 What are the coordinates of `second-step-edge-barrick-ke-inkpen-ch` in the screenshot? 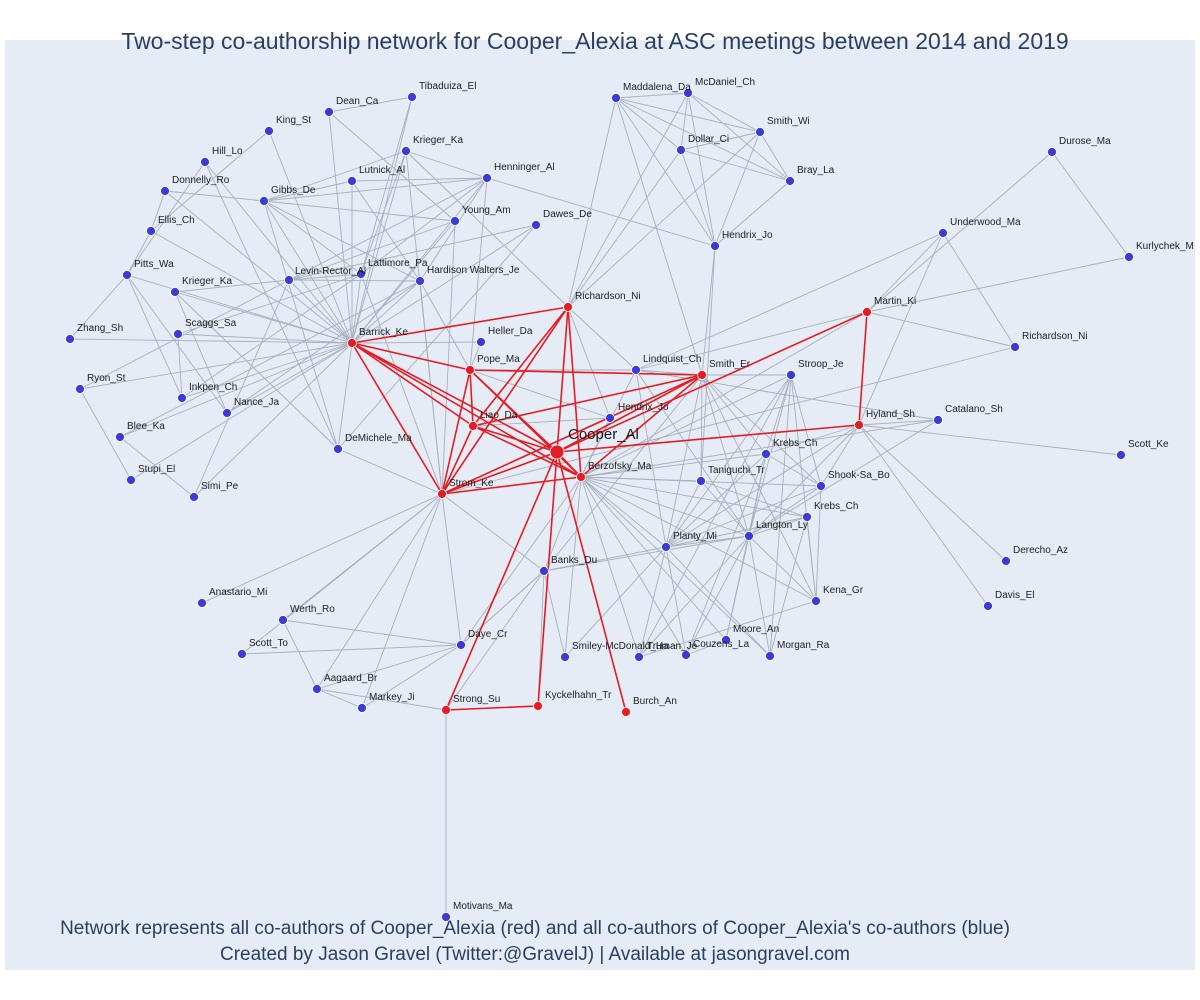 It's located at (267, 370).